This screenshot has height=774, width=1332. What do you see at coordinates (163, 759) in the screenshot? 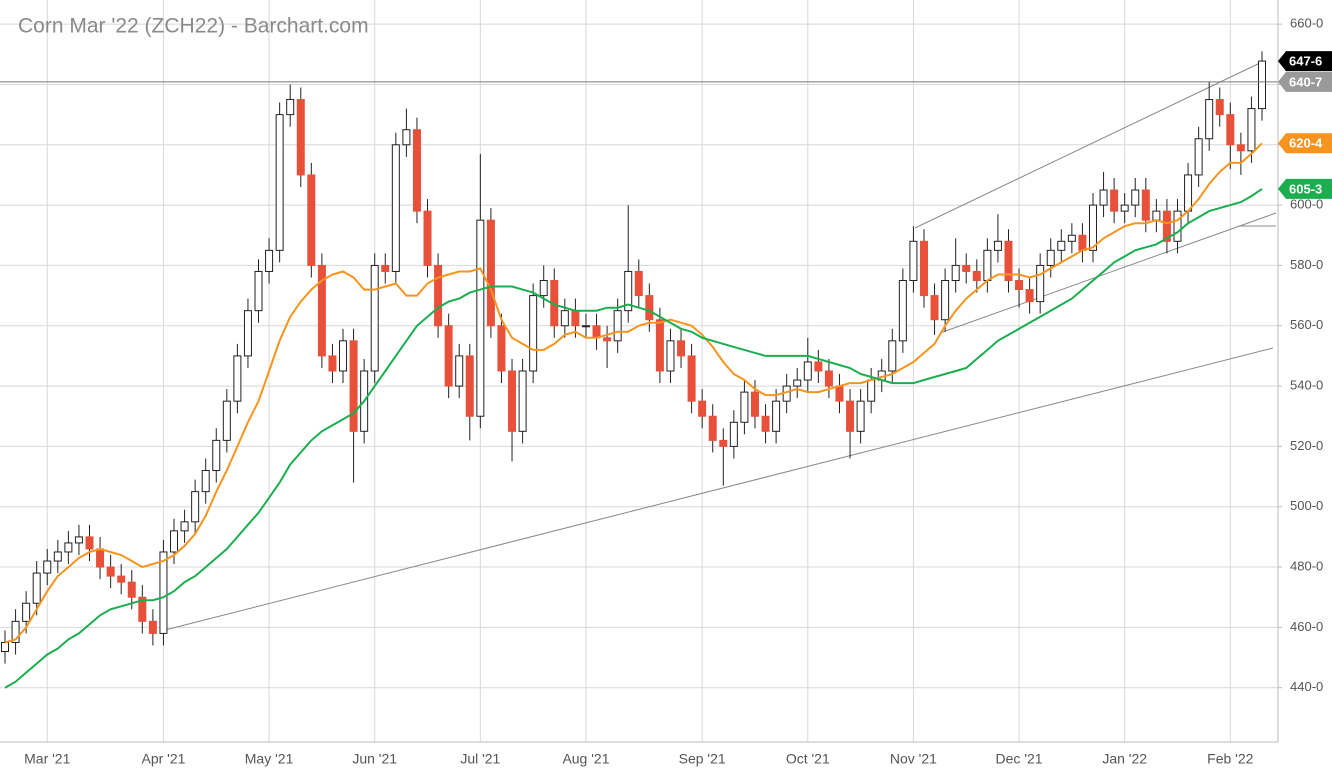
I see `x-tick-label: Apr '21` at bounding box center [163, 759].